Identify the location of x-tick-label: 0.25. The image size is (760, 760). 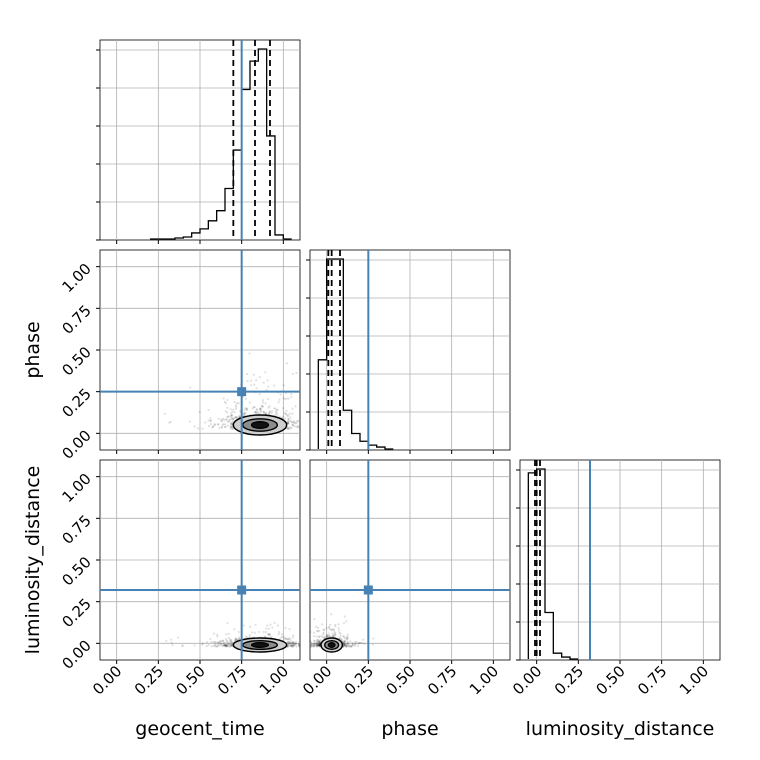
(149, 680).